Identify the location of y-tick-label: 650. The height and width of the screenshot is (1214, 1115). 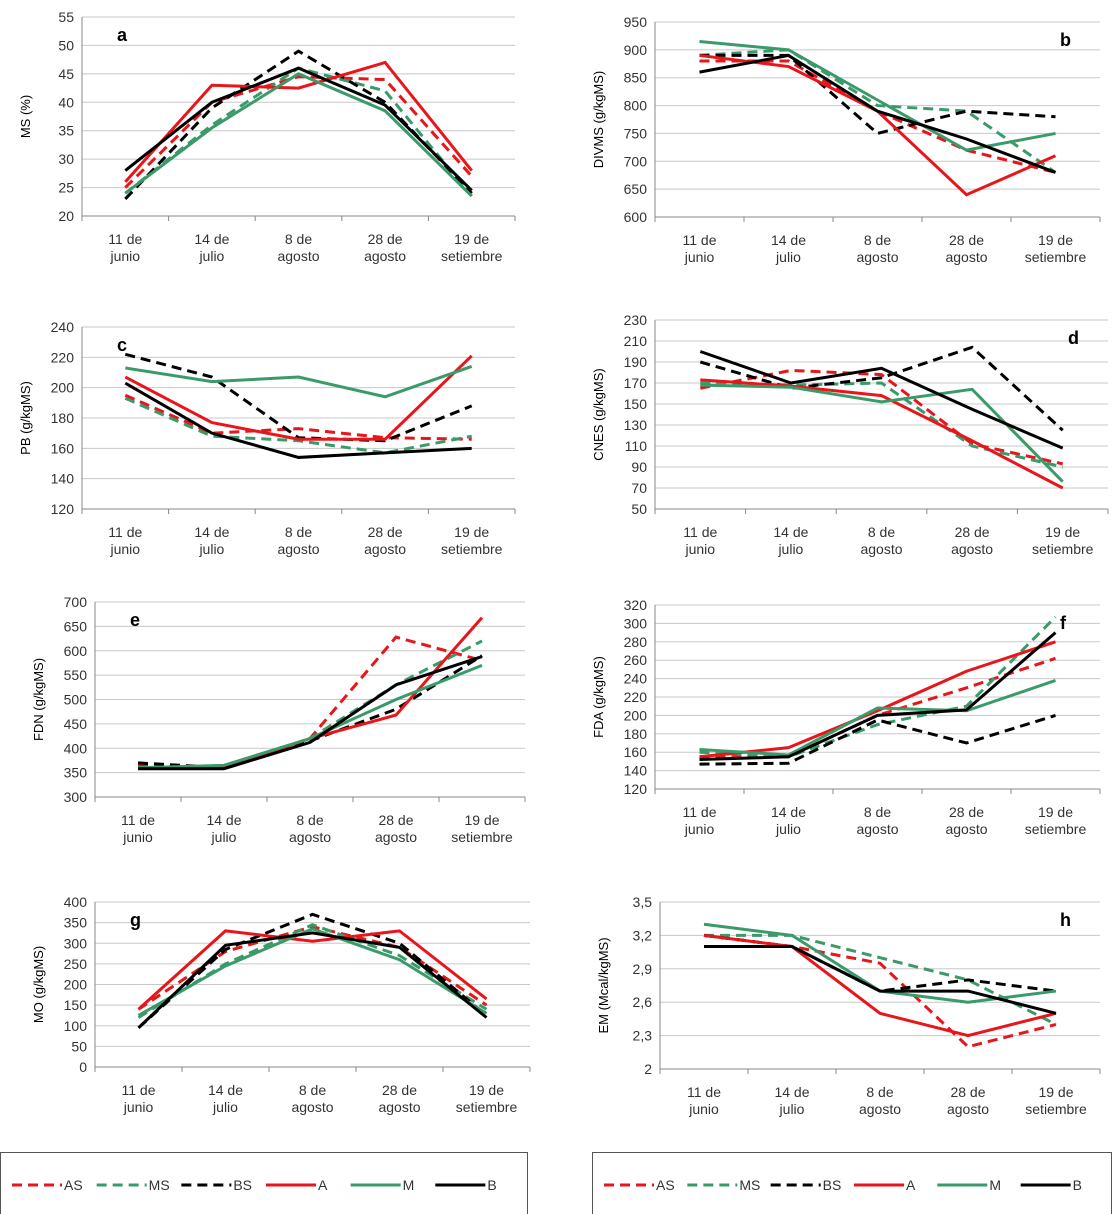
(636, 189).